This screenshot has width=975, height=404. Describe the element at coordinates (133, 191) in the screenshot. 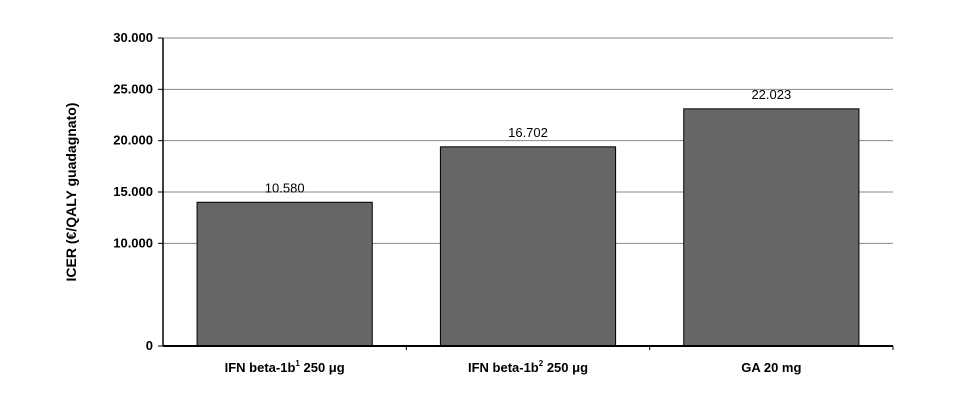

I see `y-tick-label: 15.000` at that location.